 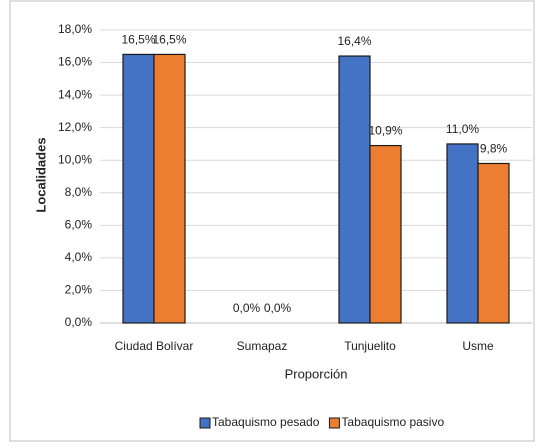 I want to click on y-tick-label: 18,0%, so click(x=75, y=29).